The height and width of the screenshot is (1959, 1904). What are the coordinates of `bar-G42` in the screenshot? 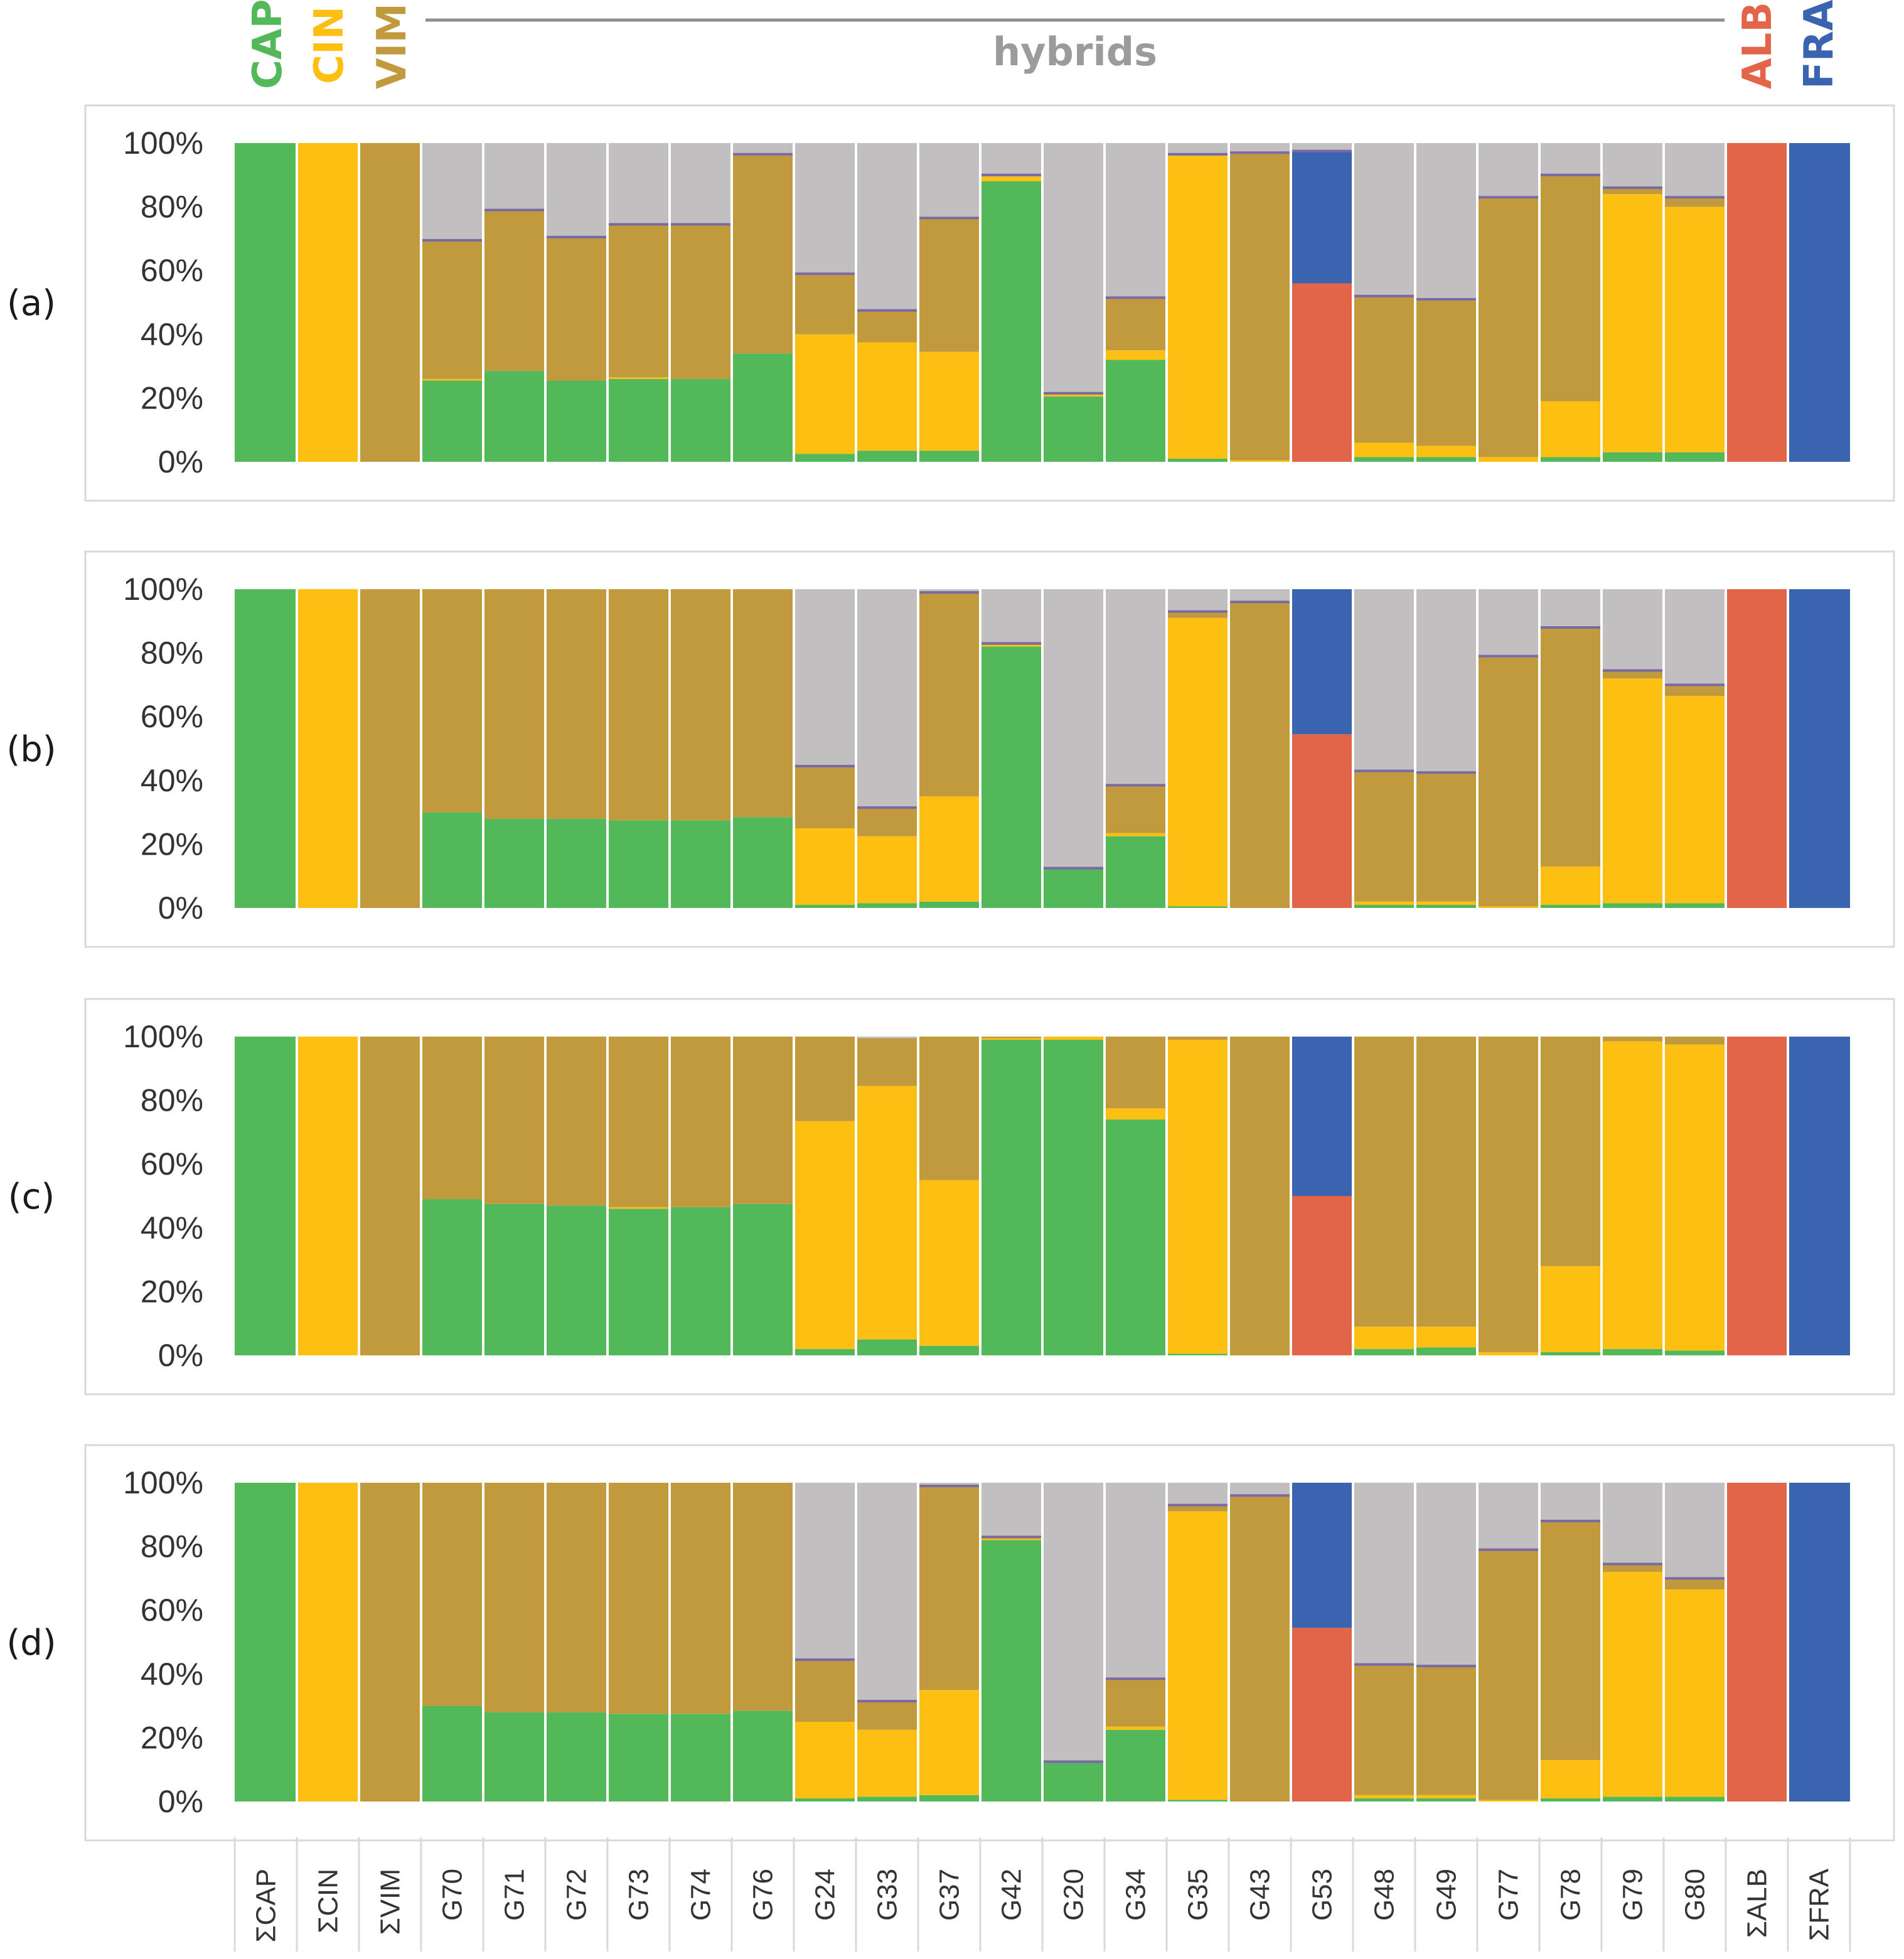 It's located at (1011, 1196).